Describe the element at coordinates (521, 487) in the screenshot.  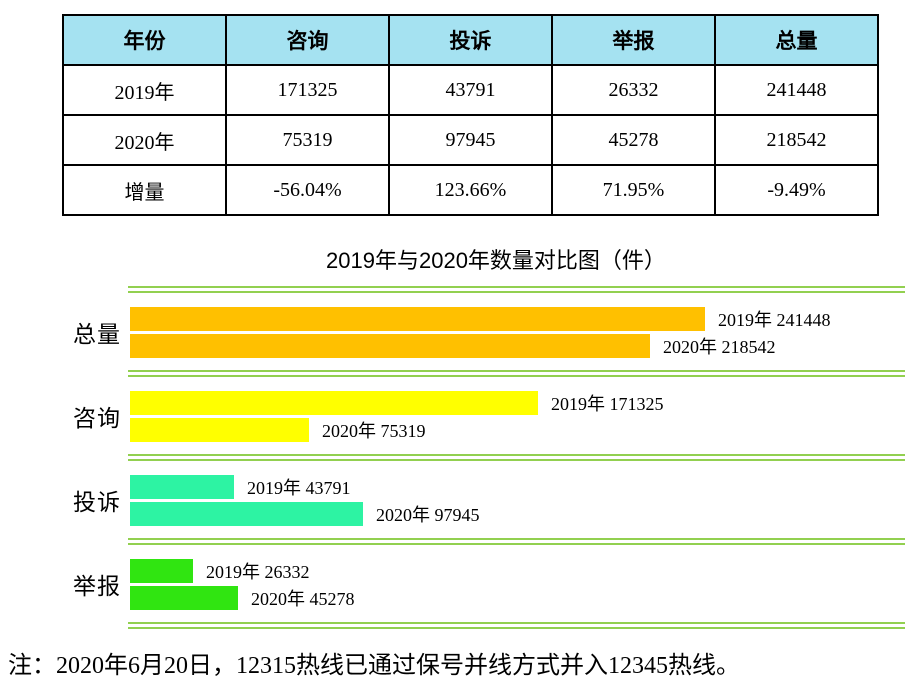
I see `bar-row: 2019年 43791` at that location.